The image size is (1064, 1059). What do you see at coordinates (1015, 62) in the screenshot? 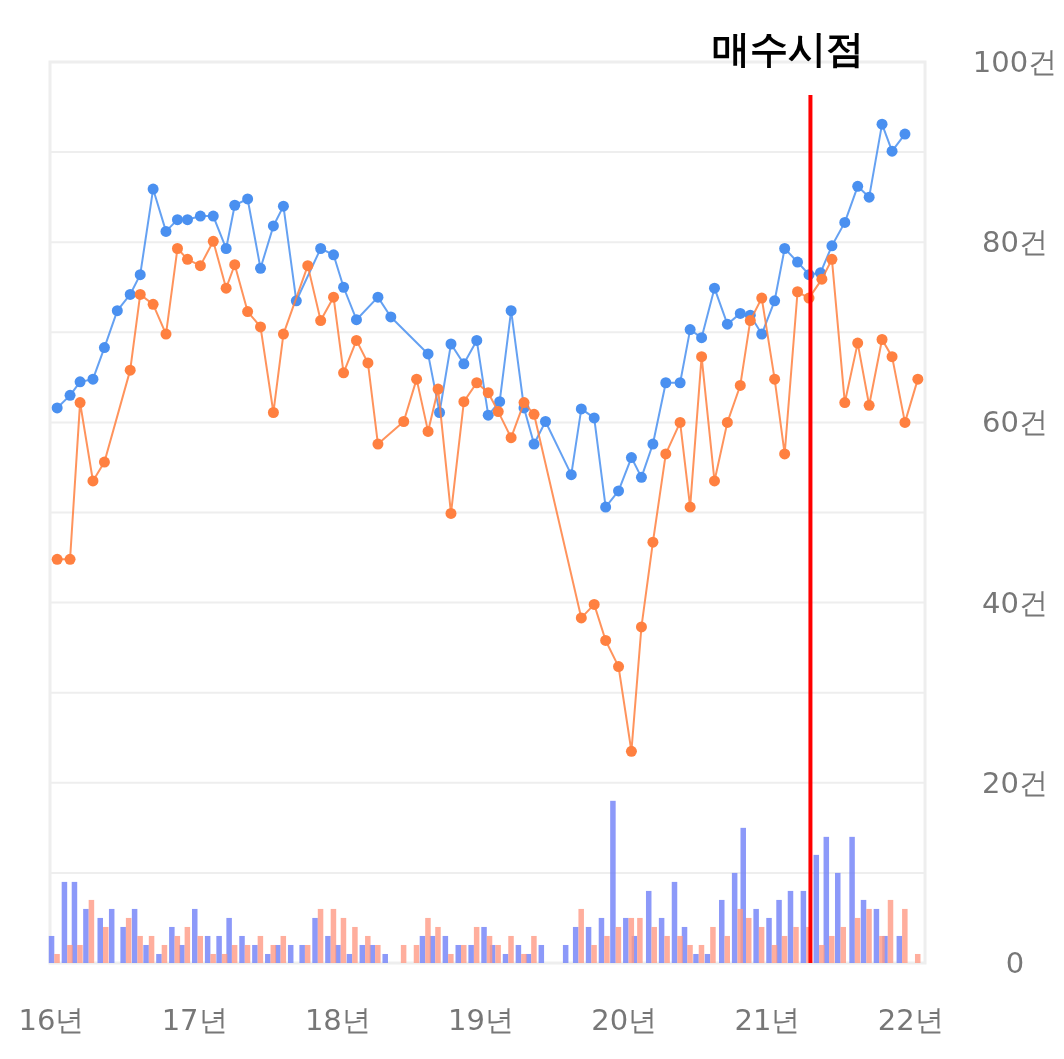
I see `y-tick-label: 100건` at bounding box center [1015, 62].